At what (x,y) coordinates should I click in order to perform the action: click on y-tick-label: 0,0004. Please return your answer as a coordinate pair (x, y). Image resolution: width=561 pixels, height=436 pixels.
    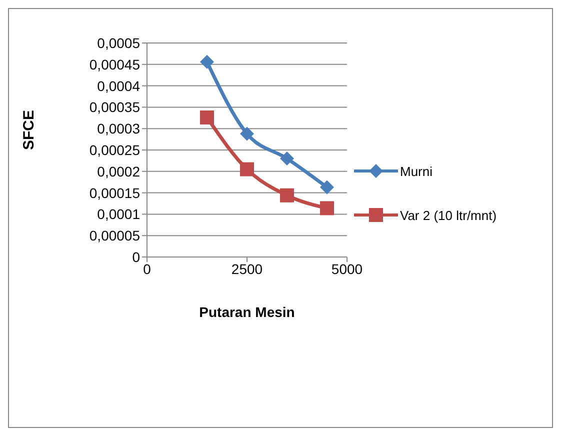
    Looking at the image, I should click on (118, 86).